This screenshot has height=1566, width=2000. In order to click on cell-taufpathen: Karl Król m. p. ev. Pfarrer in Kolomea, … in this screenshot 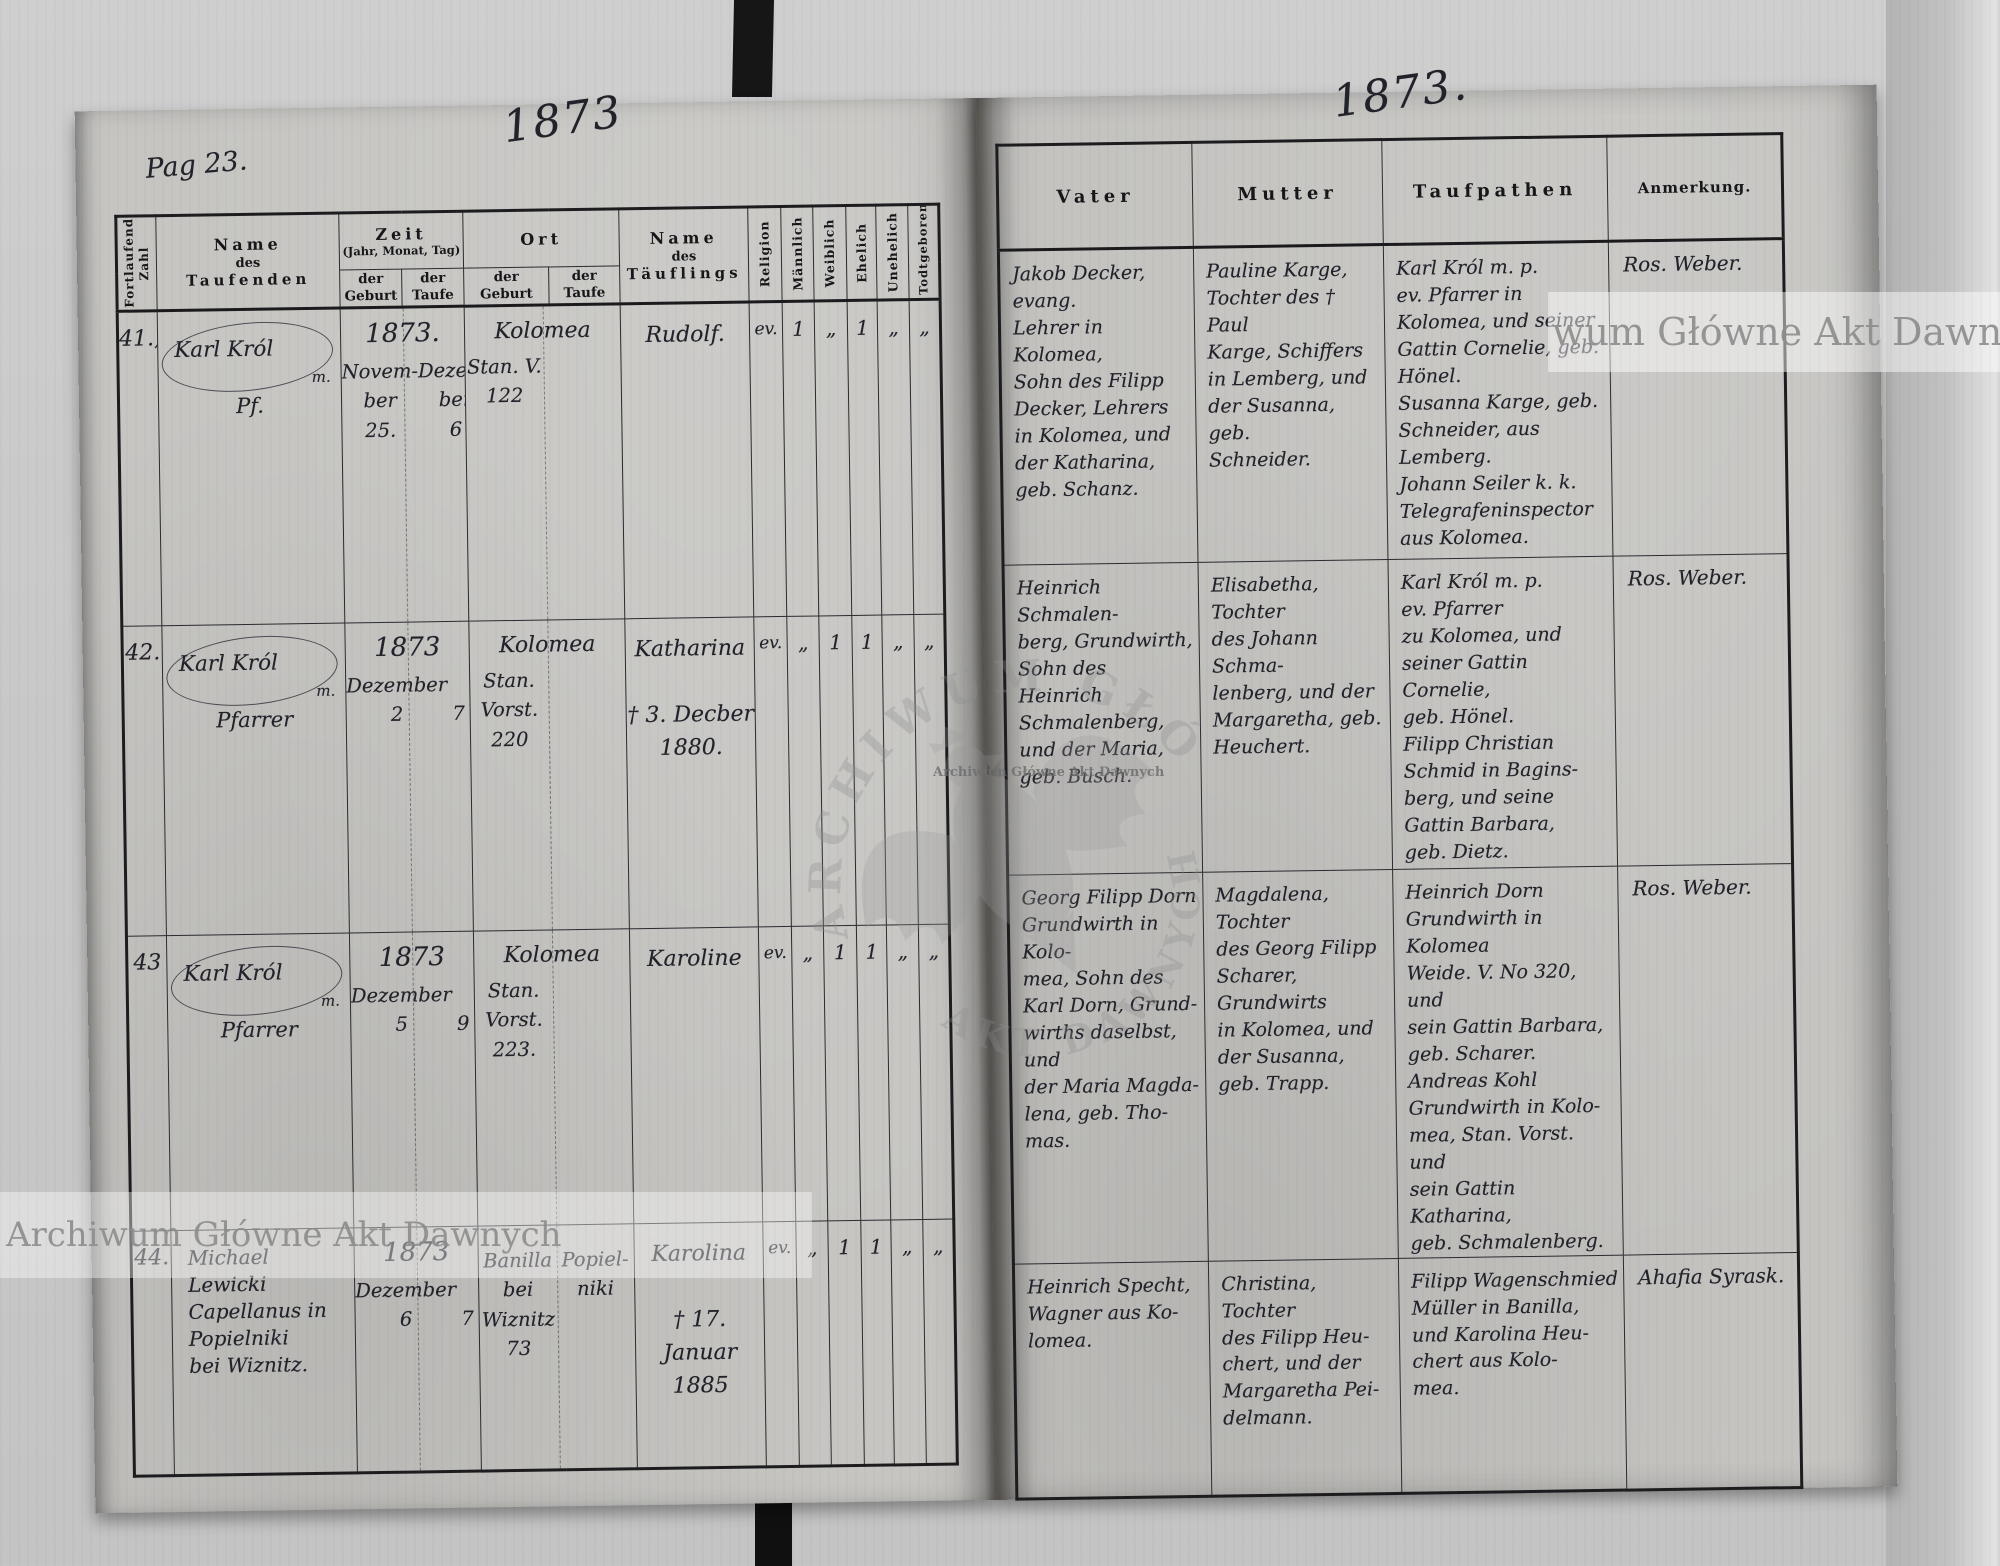, I will do `click(1498, 400)`.